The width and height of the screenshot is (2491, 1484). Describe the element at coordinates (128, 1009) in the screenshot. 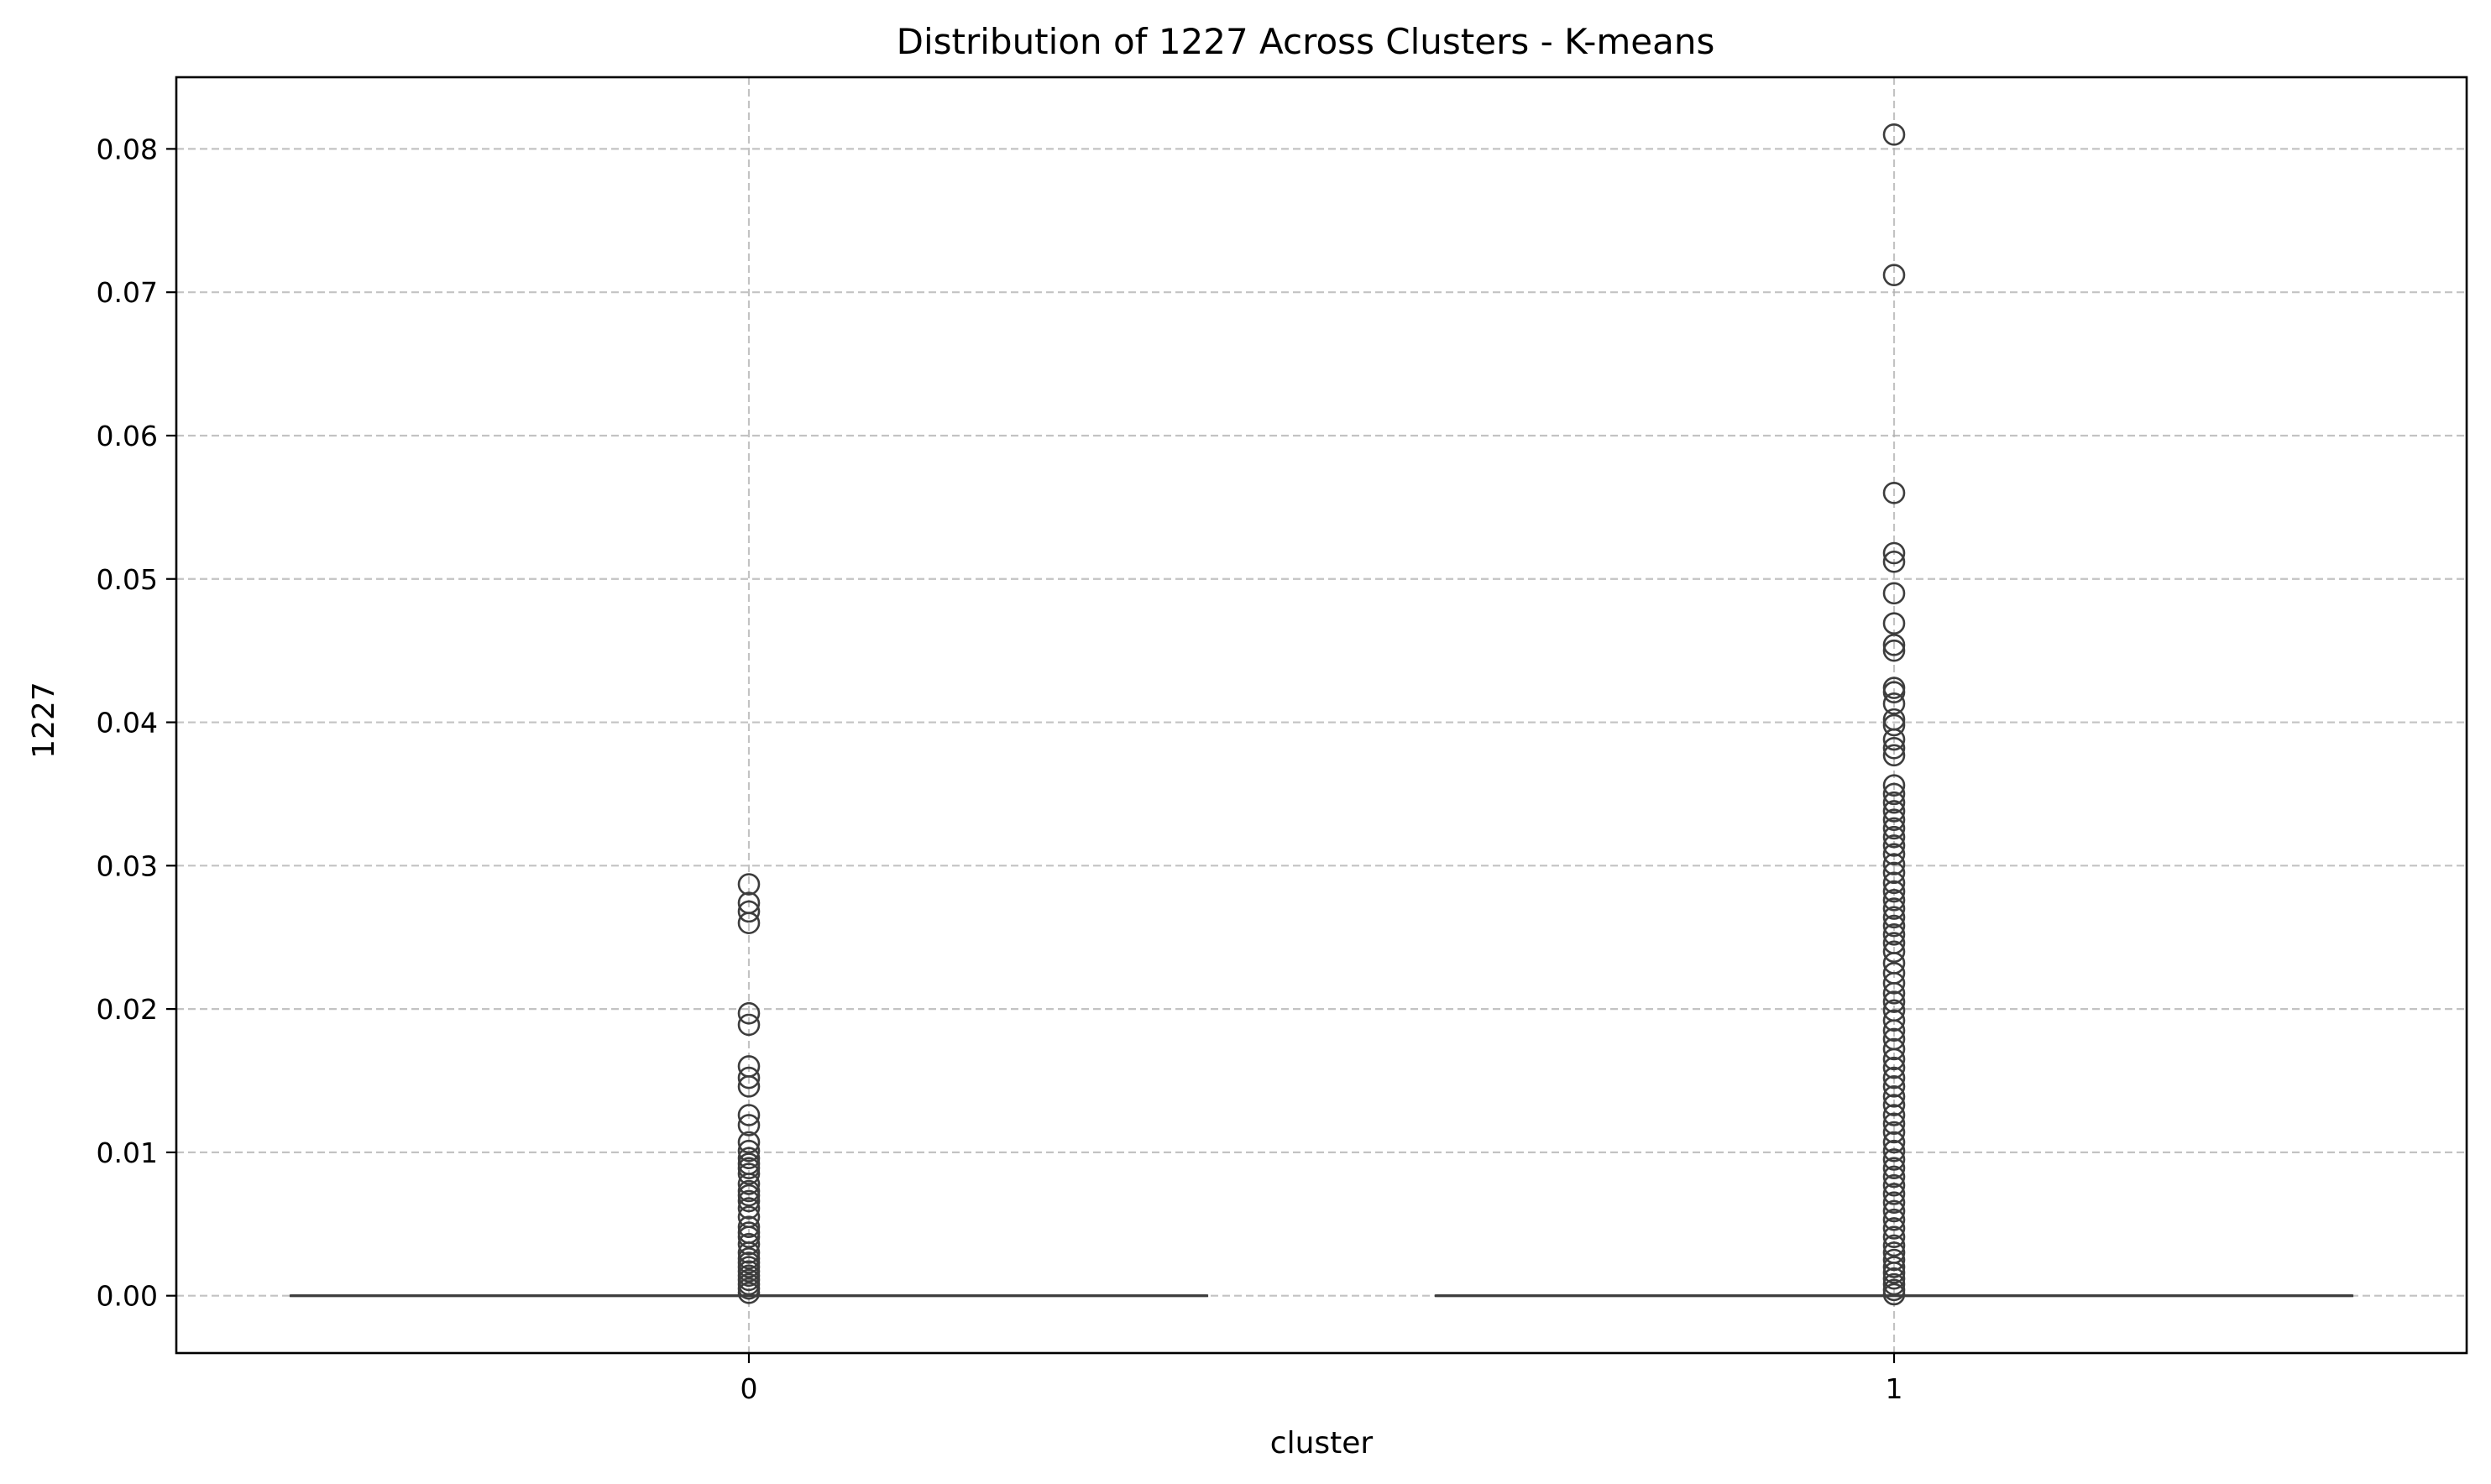

I see `y-tick-label: 0.02` at that location.